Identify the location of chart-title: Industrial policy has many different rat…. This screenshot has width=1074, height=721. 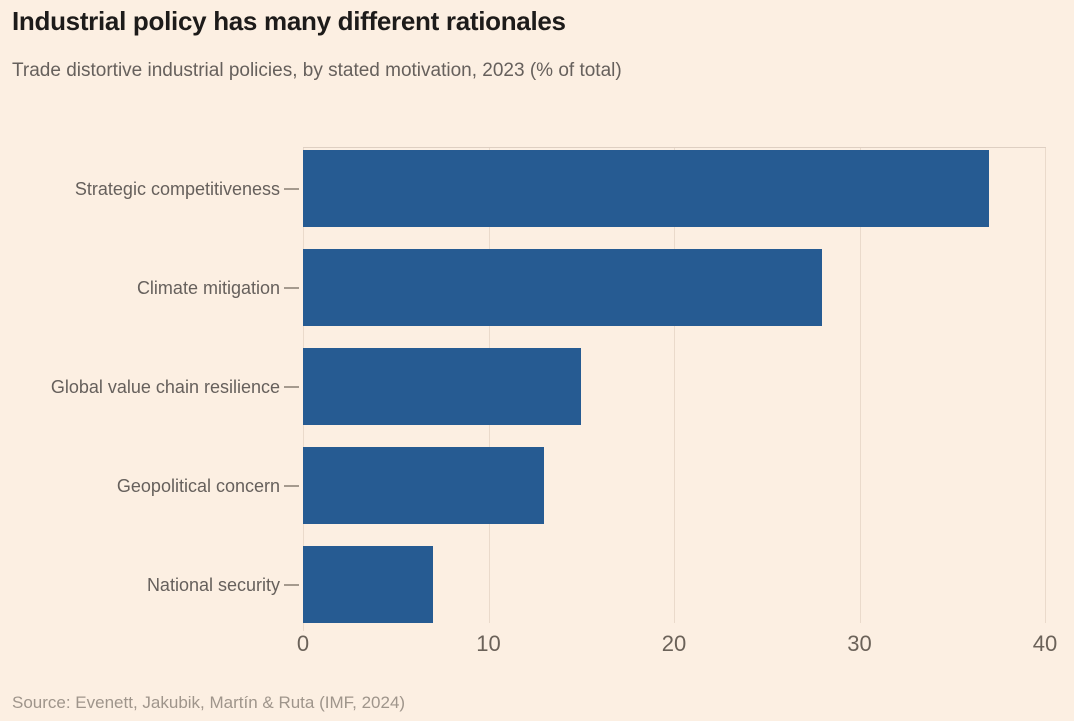
(289, 21).